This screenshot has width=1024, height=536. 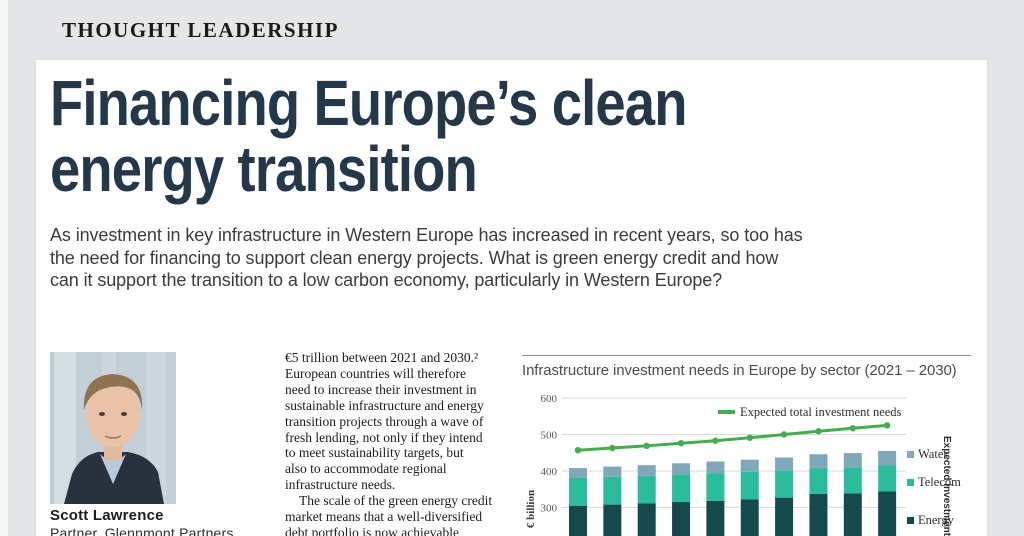 I want to click on legend-label-telecom: Telecom, so click(x=939, y=482).